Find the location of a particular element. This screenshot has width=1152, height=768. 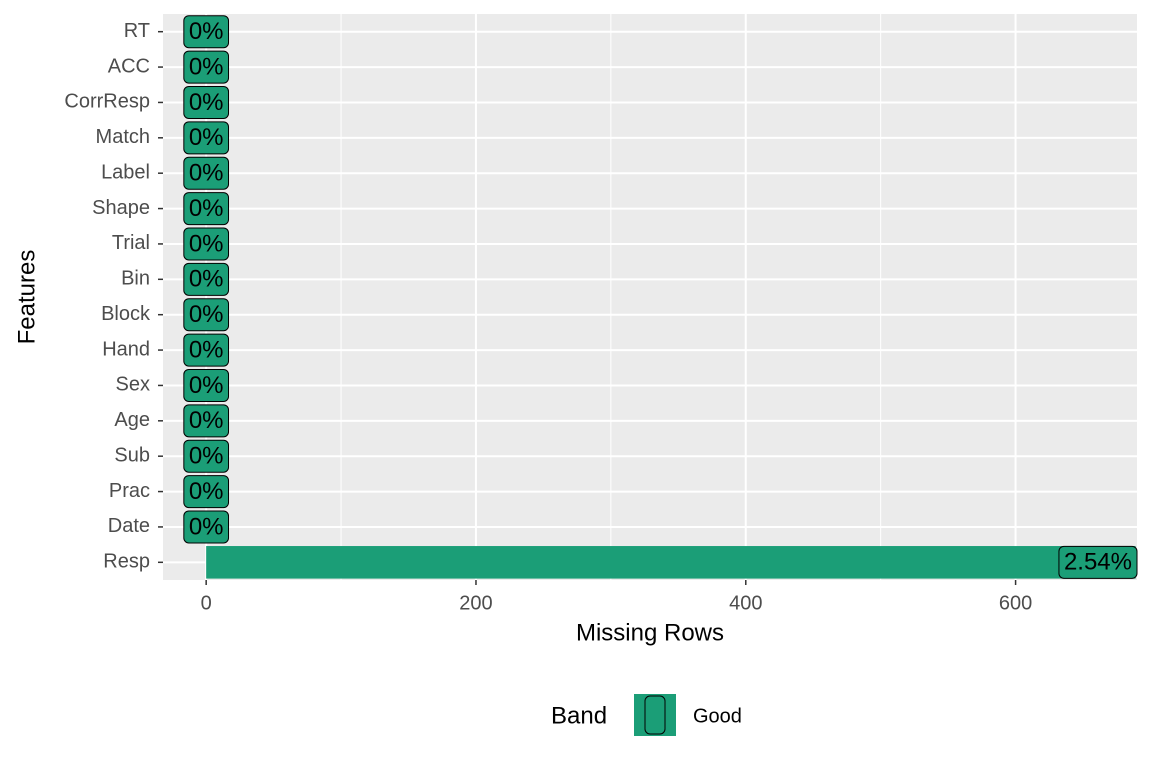

y-tick-label: CorrResp is located at coordinates (107, 102).